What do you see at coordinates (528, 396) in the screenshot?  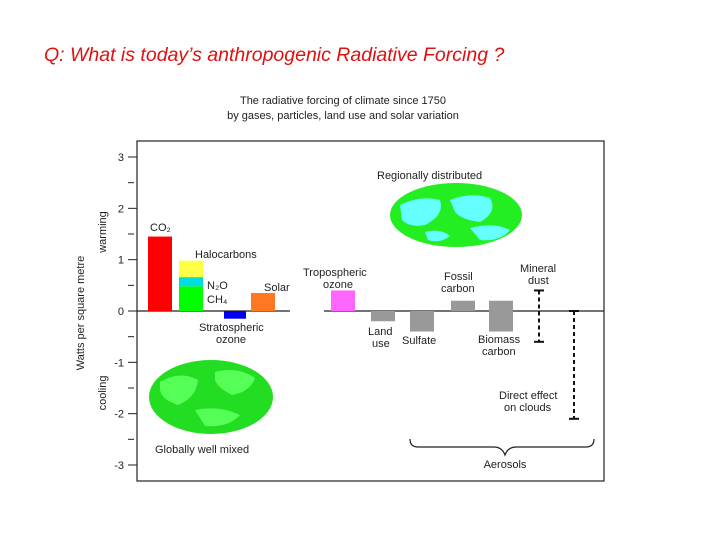 I see `direct-effect-label-1: Direct effect` at bounding box center [528, 396].